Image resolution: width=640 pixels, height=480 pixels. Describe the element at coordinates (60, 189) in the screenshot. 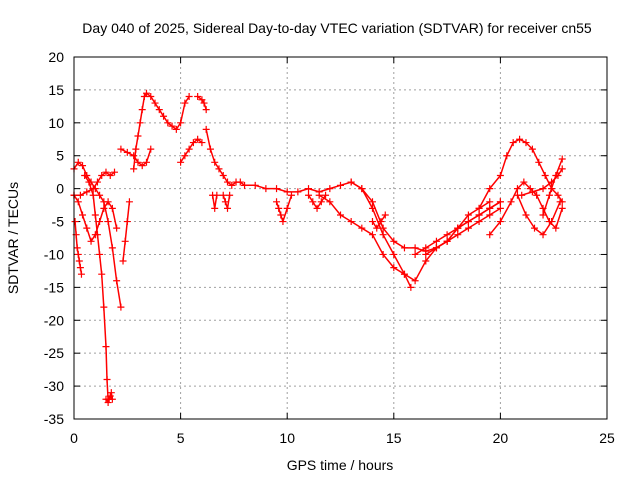

I see `y-tick-label: 0` at that location.